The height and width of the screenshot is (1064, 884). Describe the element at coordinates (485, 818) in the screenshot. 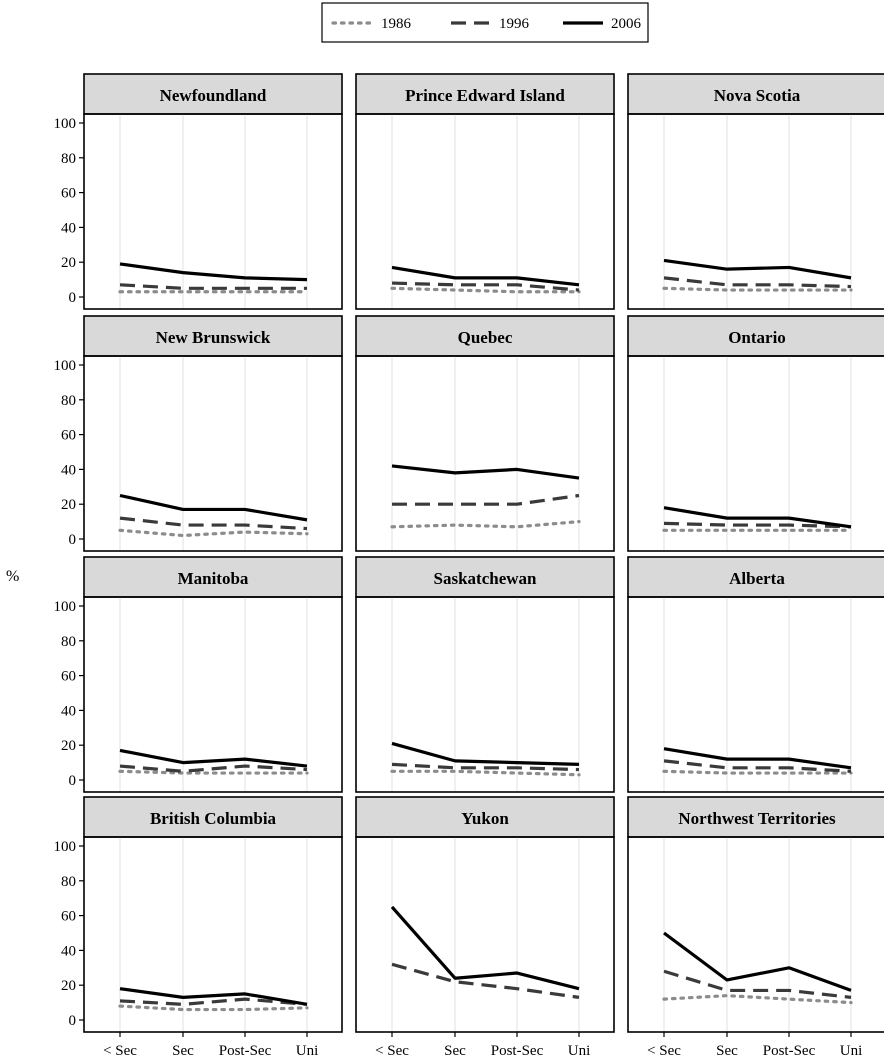

I see `panel-title: Yukon` at that location.